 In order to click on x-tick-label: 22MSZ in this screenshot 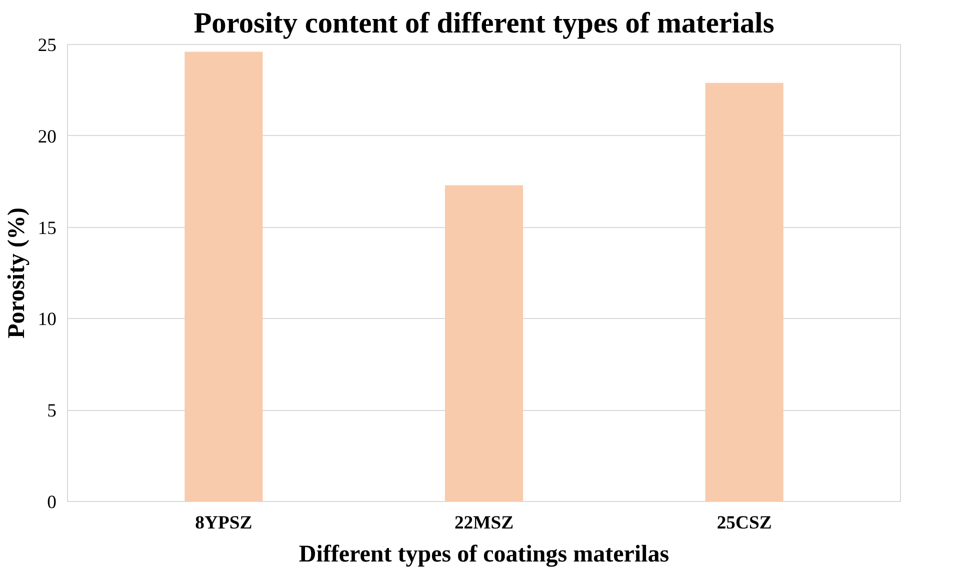, I will do `click(484, 523)`.